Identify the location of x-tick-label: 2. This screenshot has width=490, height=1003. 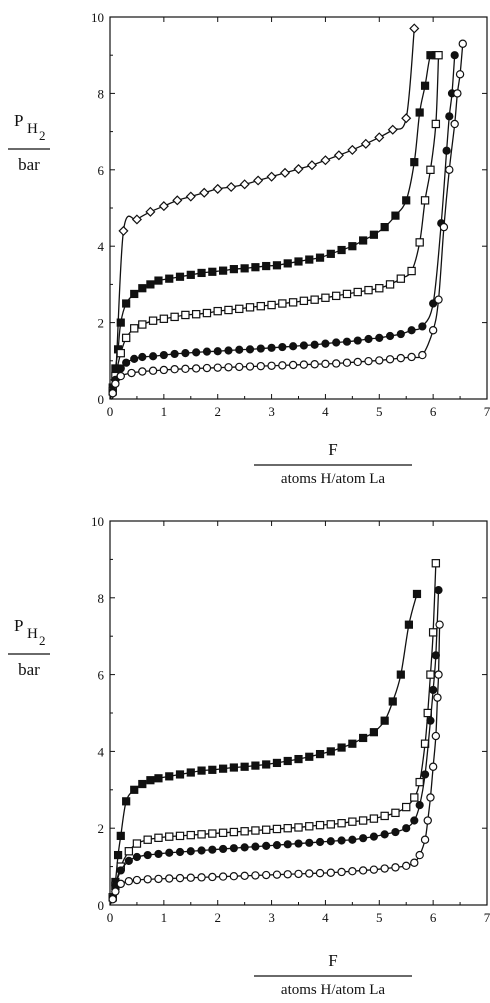
(217, 411).